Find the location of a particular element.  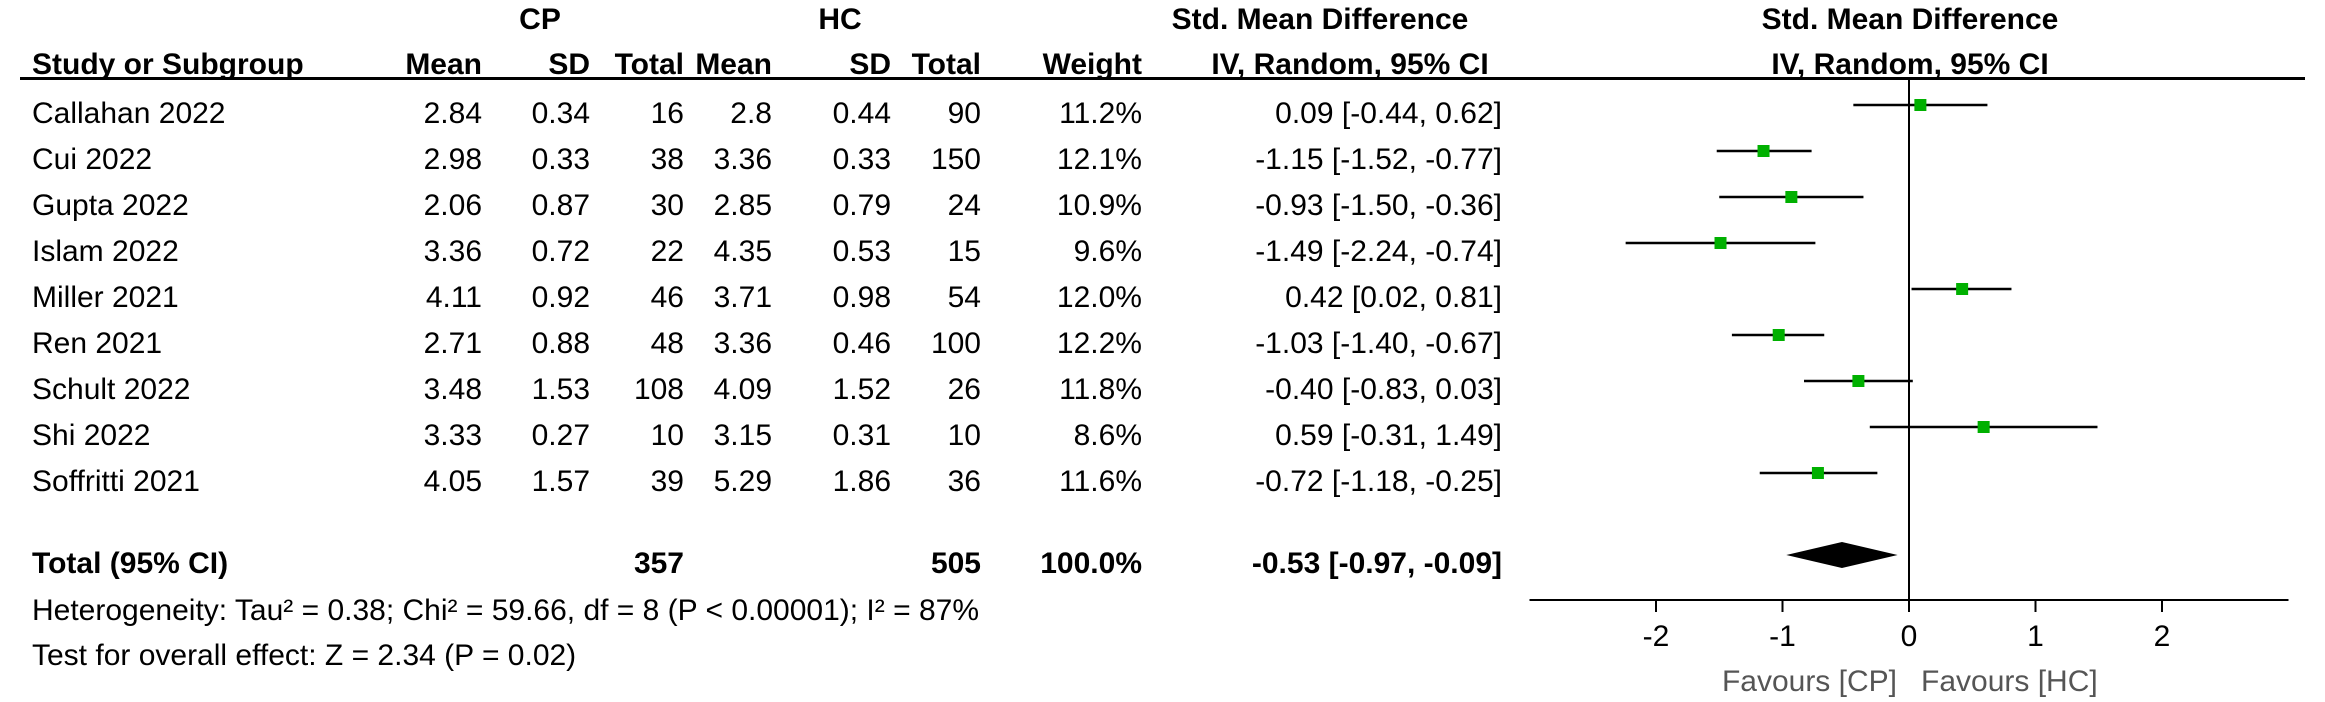

study-name: Ren 2021 is located at coordinates (97, 343).